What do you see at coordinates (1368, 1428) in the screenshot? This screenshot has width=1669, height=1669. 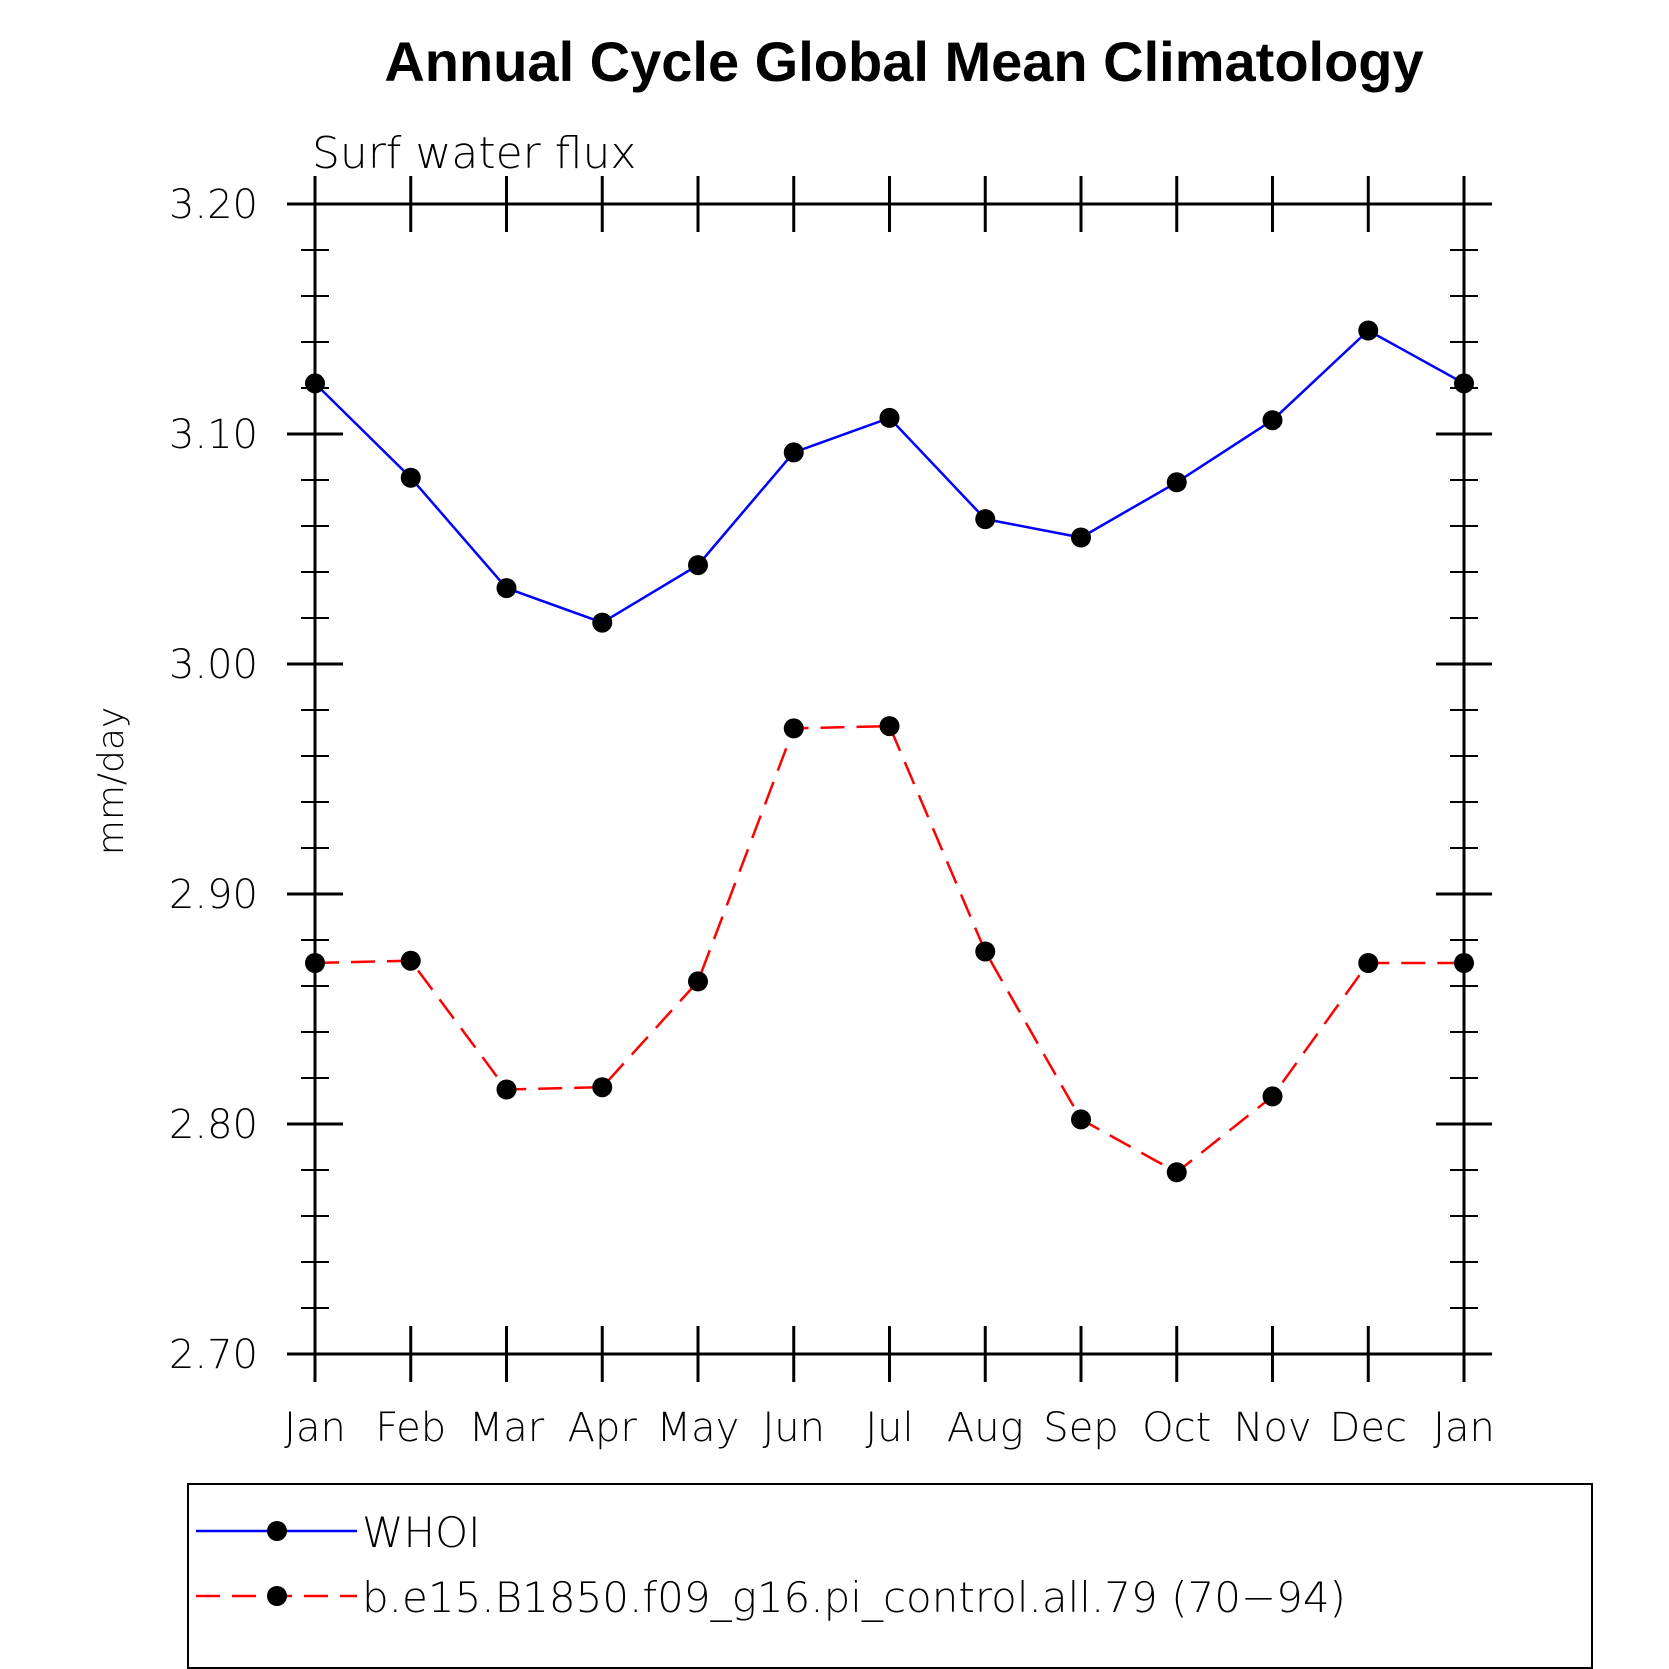 I see `x-tick-label: Dec` at bounding box center [1368, 1428].